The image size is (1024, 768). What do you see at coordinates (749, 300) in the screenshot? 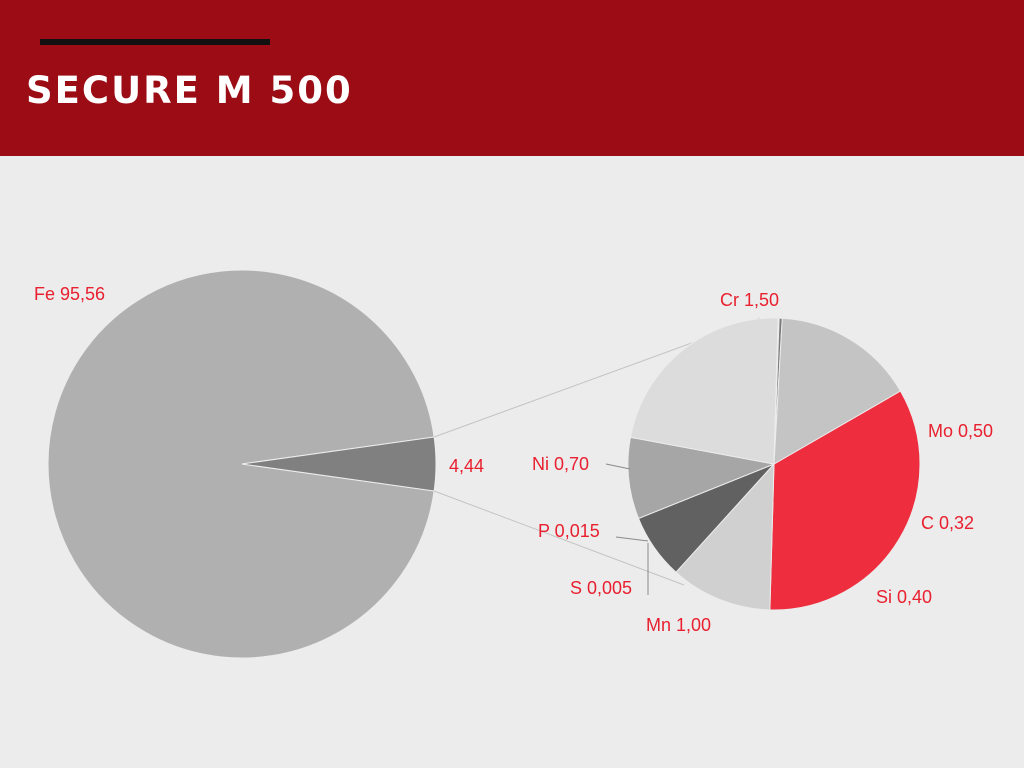
I see `data-label-cr: Cr 1,50` at bounding box center [749, 300].